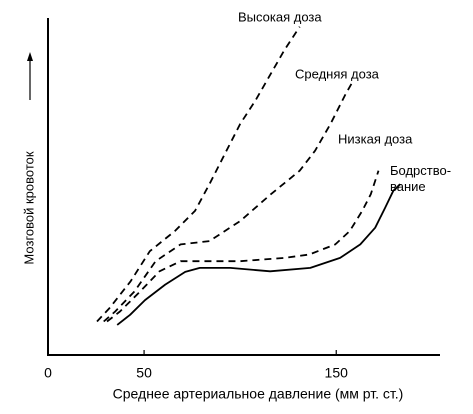  Describe the element at coordinates (420, 178) in the screenshot. I see `series-label: Бодрство-вание` at that location.